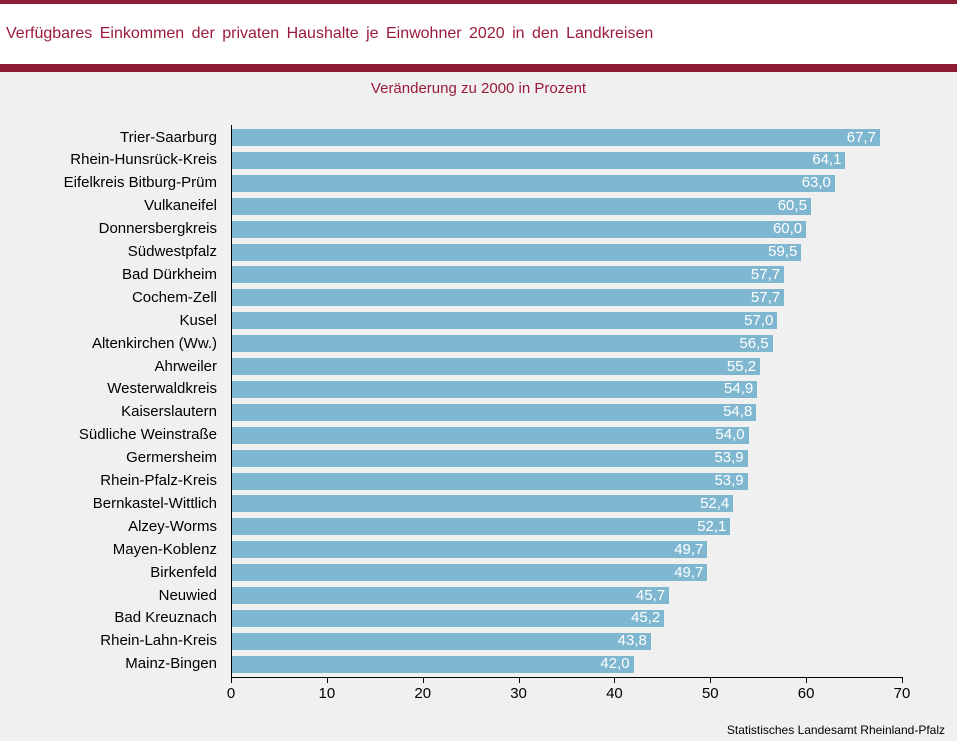 The height and width of the screenshot is (741, 957). I want to click on x-tick-label: 30, so click(518, 693).